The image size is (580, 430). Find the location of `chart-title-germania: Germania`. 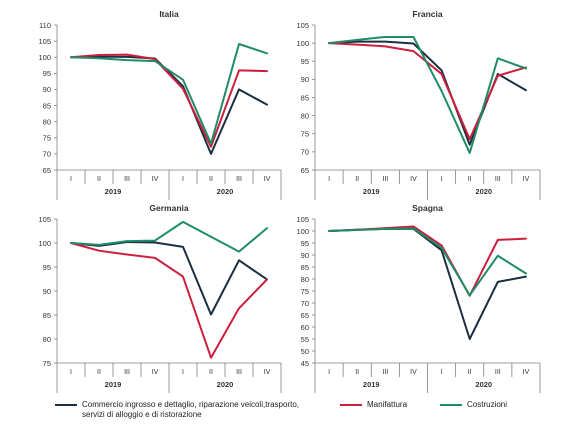

chart-title-germania: Germania is located at coordinates (168, 208).